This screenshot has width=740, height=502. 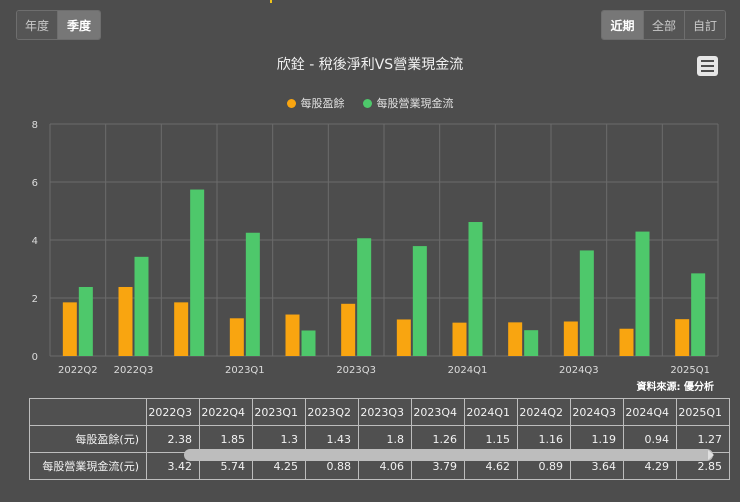 What do you see at coordinates (579, 370) in the screenshot?
I see `x-tick-label: 2024Q3` at bounding box center [579, 370].